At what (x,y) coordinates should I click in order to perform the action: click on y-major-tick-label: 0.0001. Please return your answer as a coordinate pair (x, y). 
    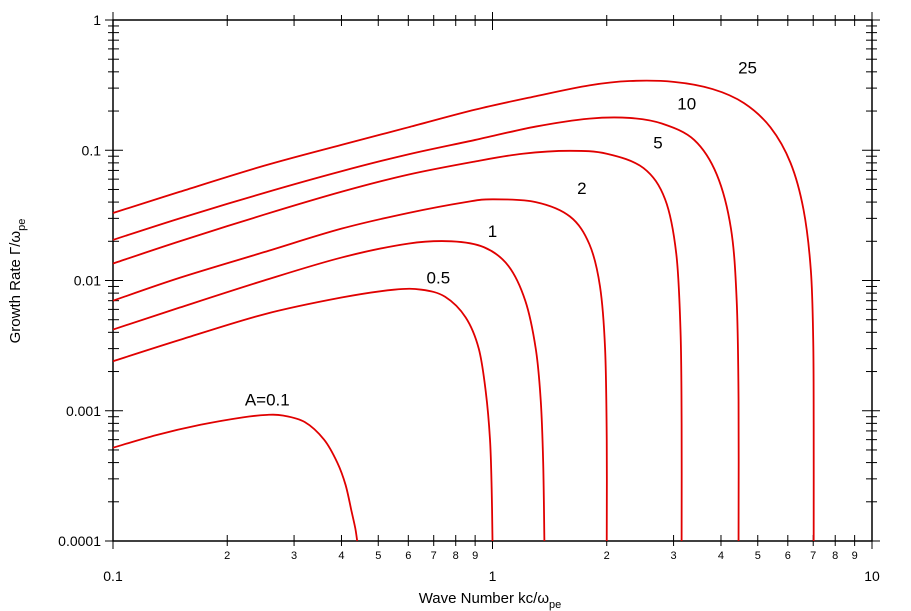
    Looking at the image, I should click on (79, 541).